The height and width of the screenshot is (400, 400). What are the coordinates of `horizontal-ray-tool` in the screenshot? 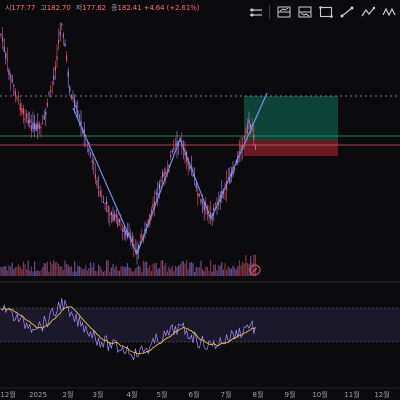 It's located at (255, 12).